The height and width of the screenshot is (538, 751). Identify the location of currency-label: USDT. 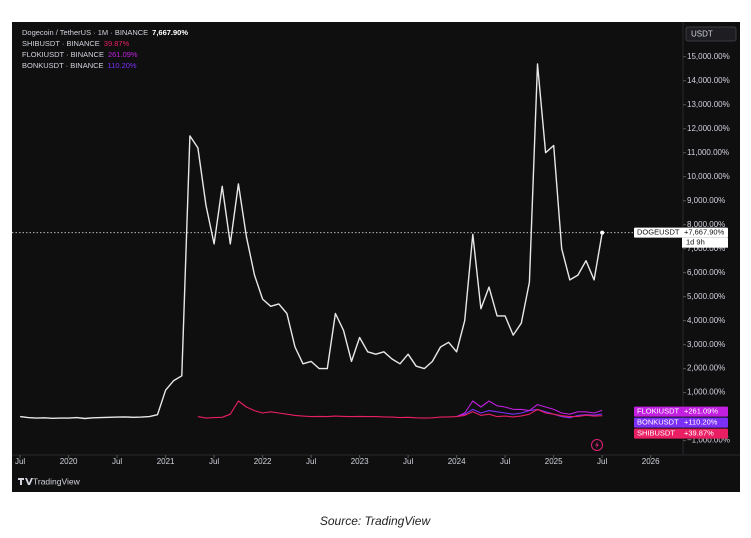
(702, 34).